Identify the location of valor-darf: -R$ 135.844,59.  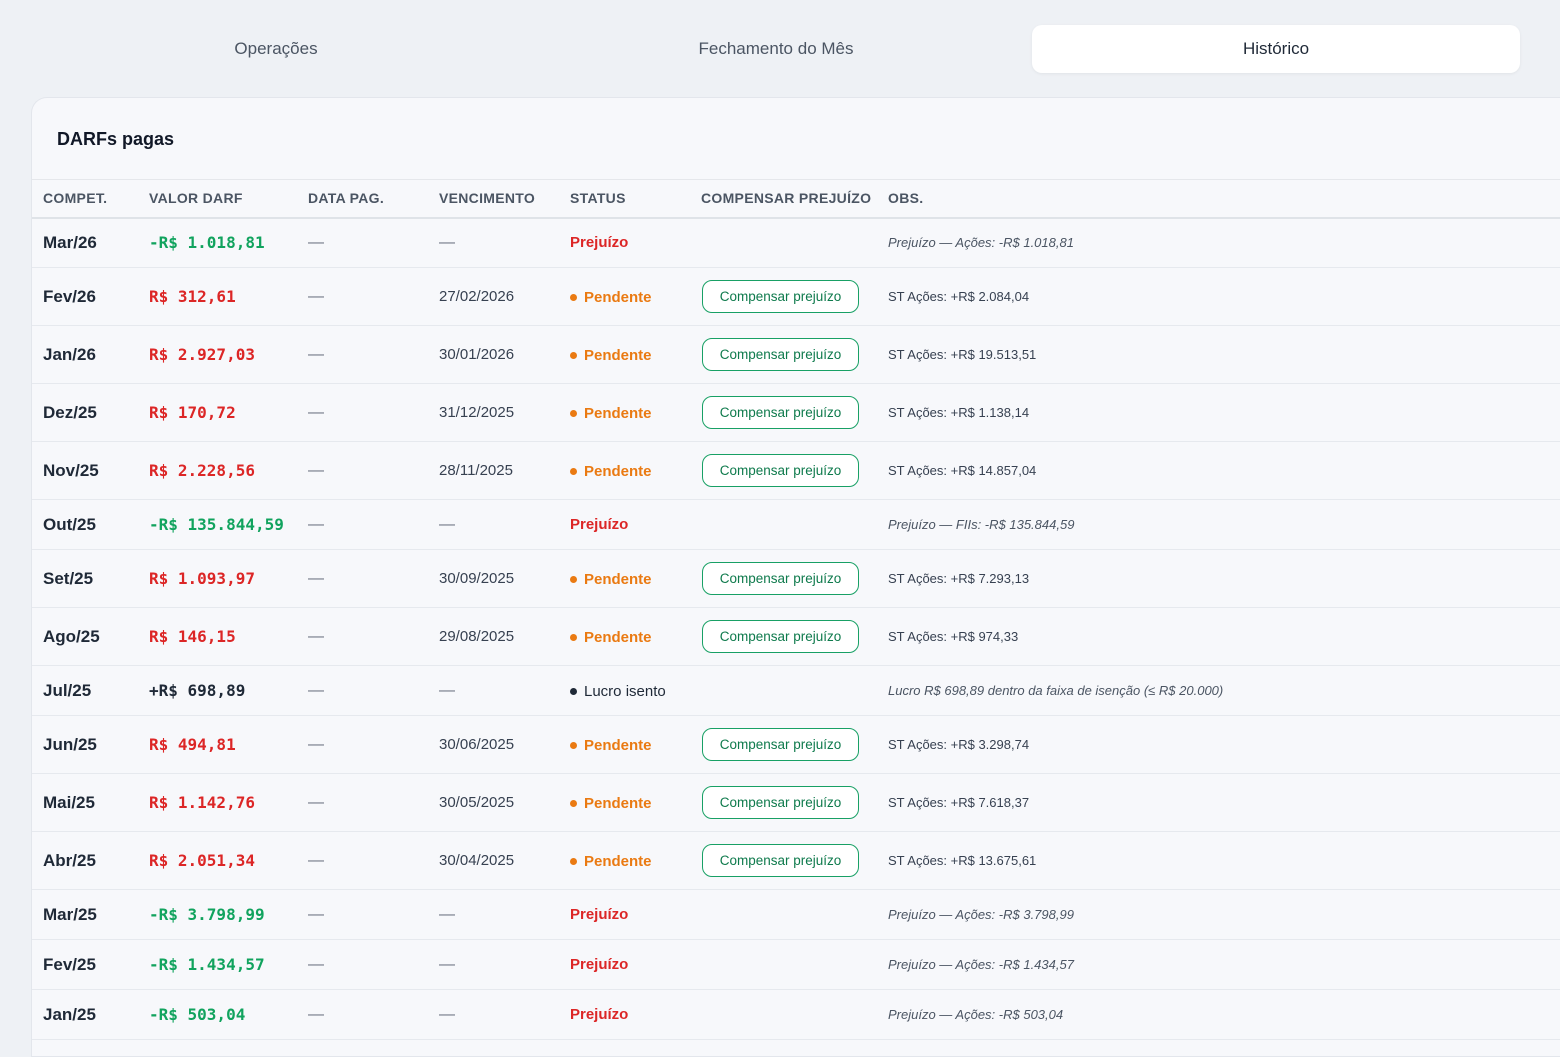
(216, 524).